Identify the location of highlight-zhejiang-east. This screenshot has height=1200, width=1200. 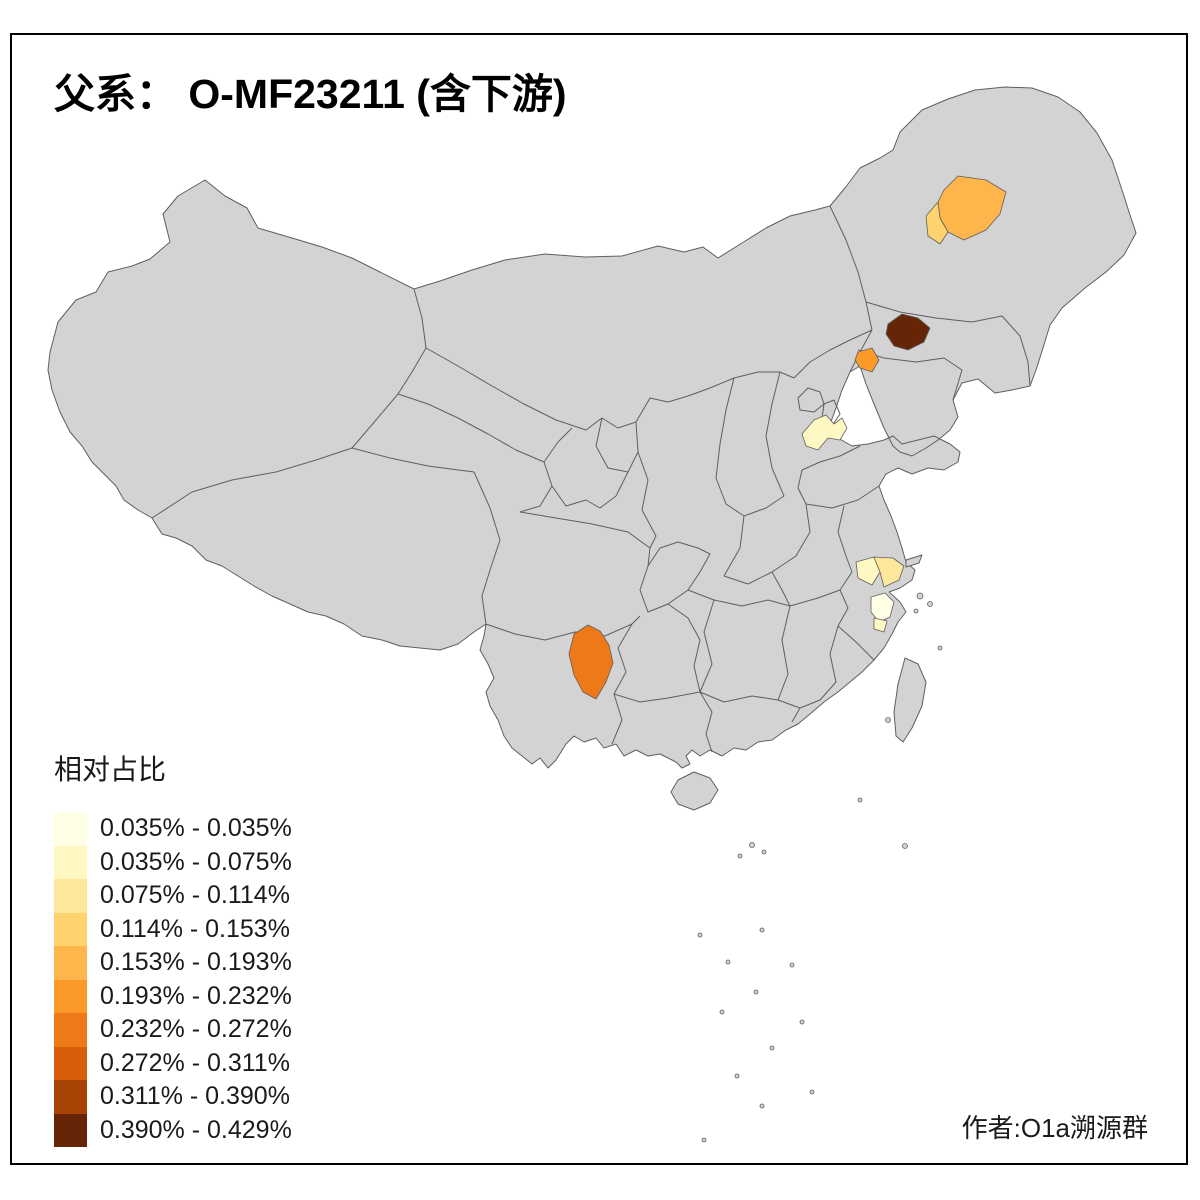
(880, 625).